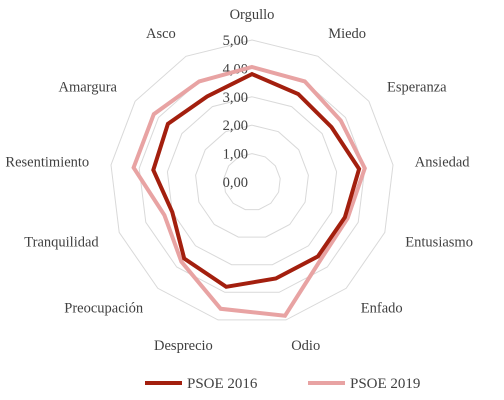 The width and height of the screenshot is (504, 400). Describe the element at coordinates (183, 346) in the screenshot. I see `category-label: Desprecio` at that location.